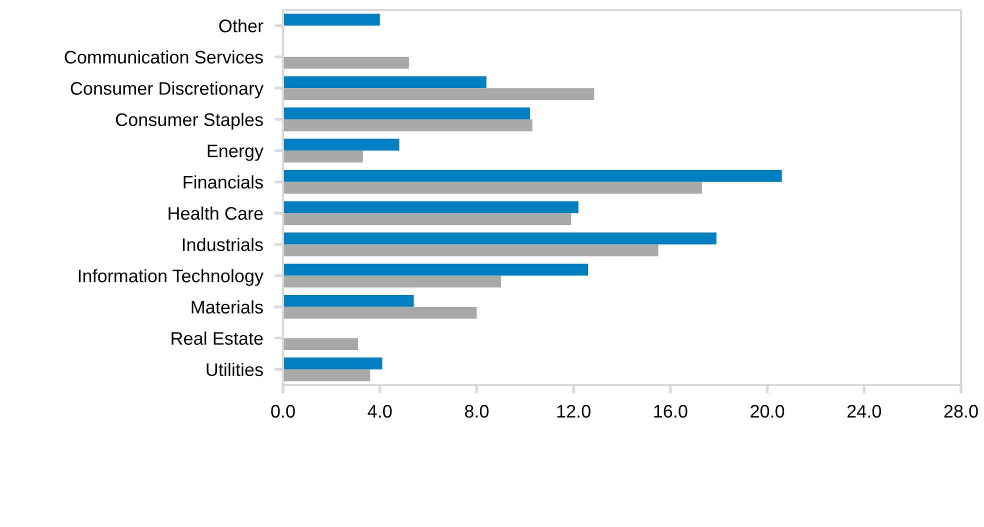  I want to click on y-tick-label: Other, so click(241, 25).